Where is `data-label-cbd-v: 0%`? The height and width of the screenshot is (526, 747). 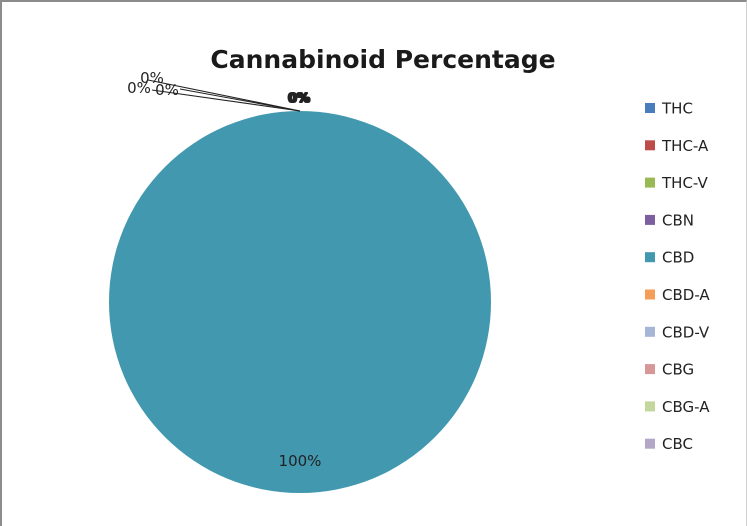 data-label-cbd-v: 0% is located at coordinates (300, 99).